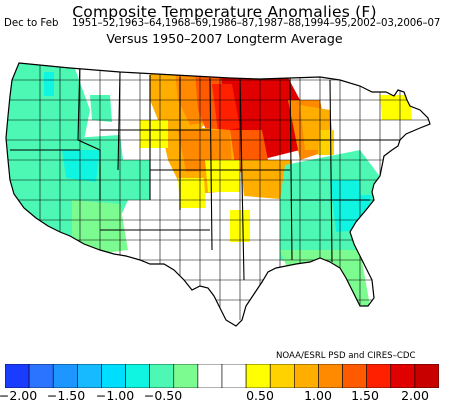 This screenshot has height=403, width=449. I want to click on baseline-label: Versus 1950–2007 Longterm Average, so click(224, 38).